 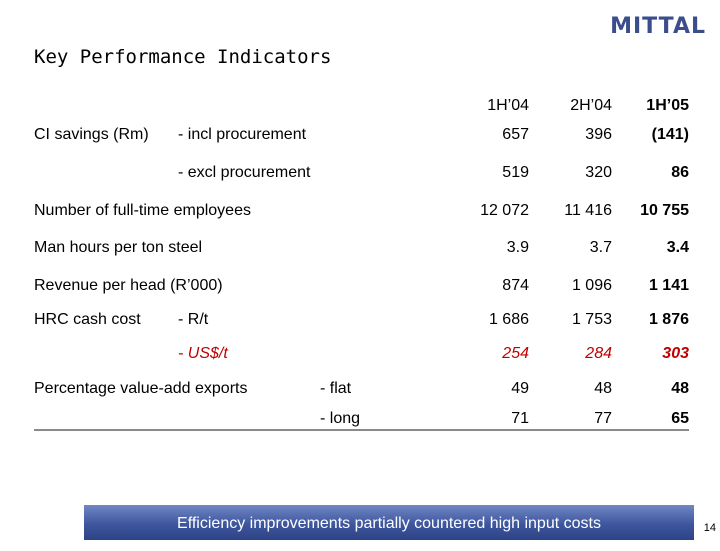 What do you see at coordinates (600, 247) in the screenshot?
I see `cell-man-hours-2h04: 3.7` at bounding box center [600, 247].